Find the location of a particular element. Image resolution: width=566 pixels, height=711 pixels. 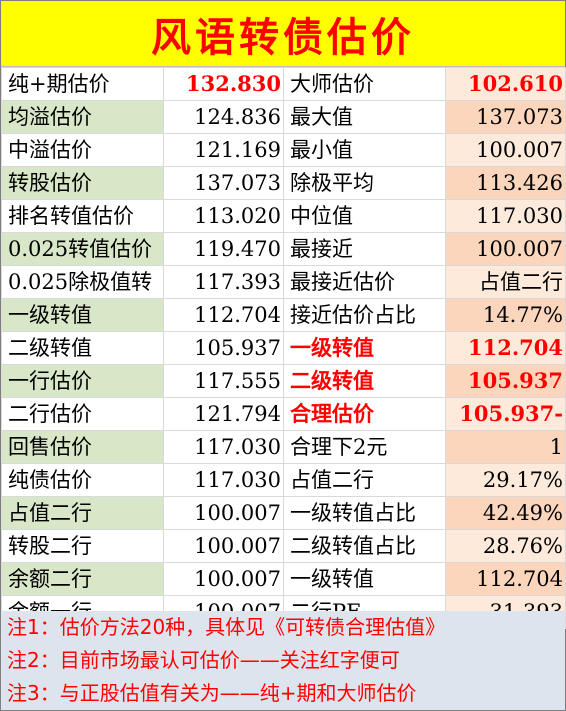

left-label: 0.025除极值转 is located at coordinates (82, 282).